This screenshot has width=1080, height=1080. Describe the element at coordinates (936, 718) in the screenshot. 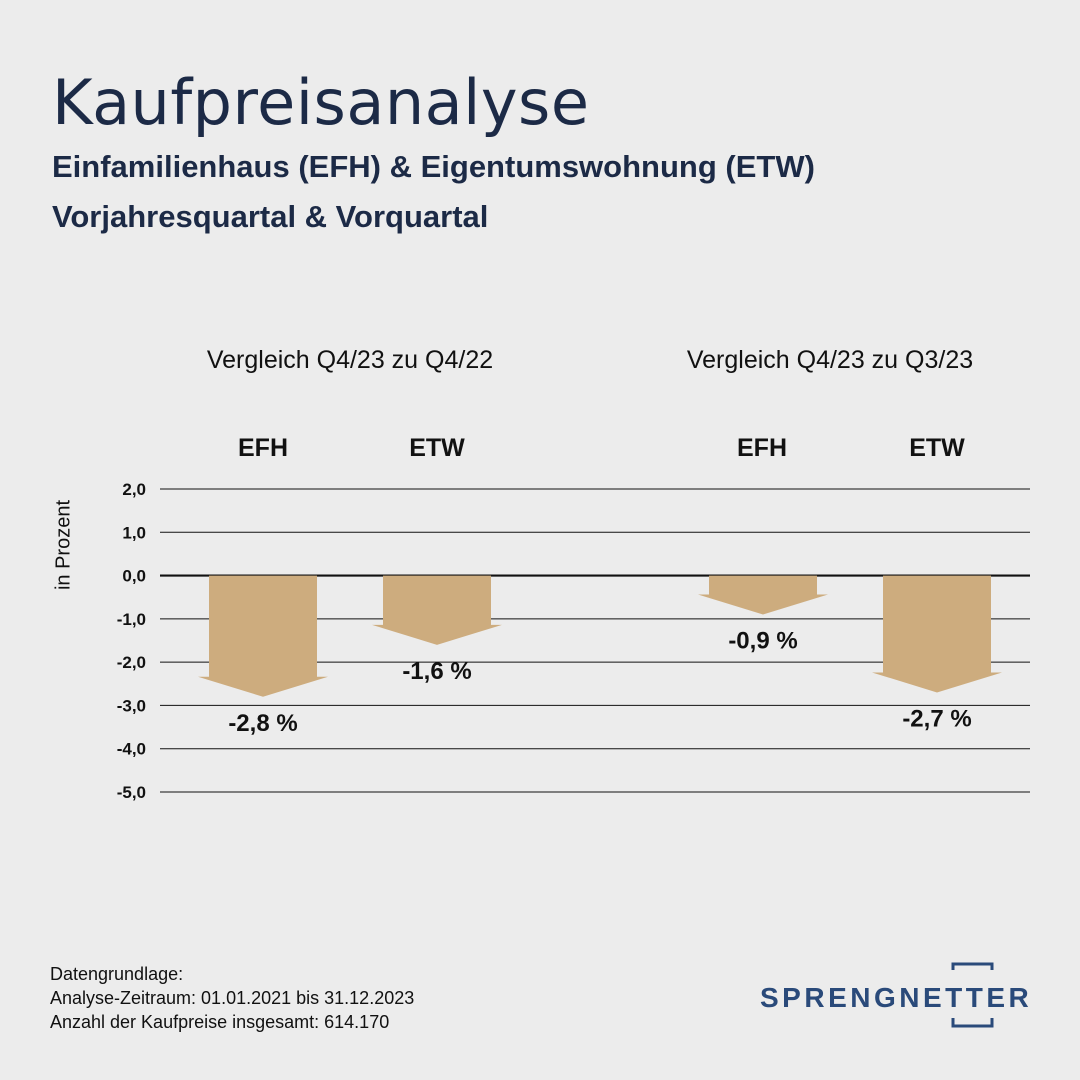

I see `data-label: -2,7 %` at that location.